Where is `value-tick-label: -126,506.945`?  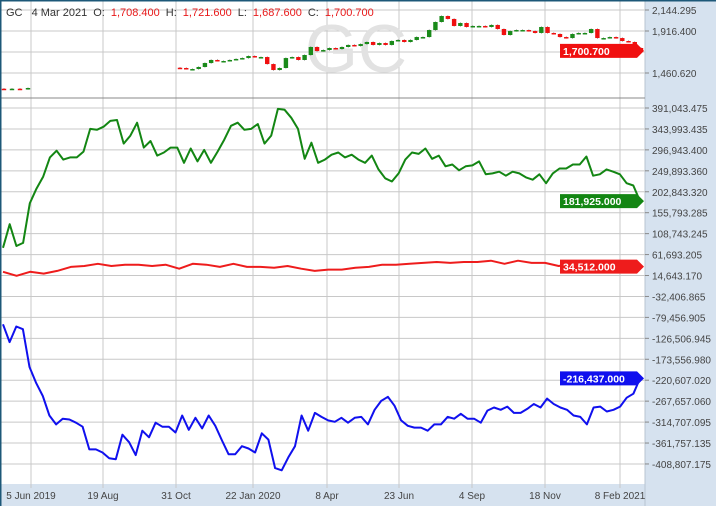 value-tick-label: -126,506.945 is located at coordinates (681, 339).